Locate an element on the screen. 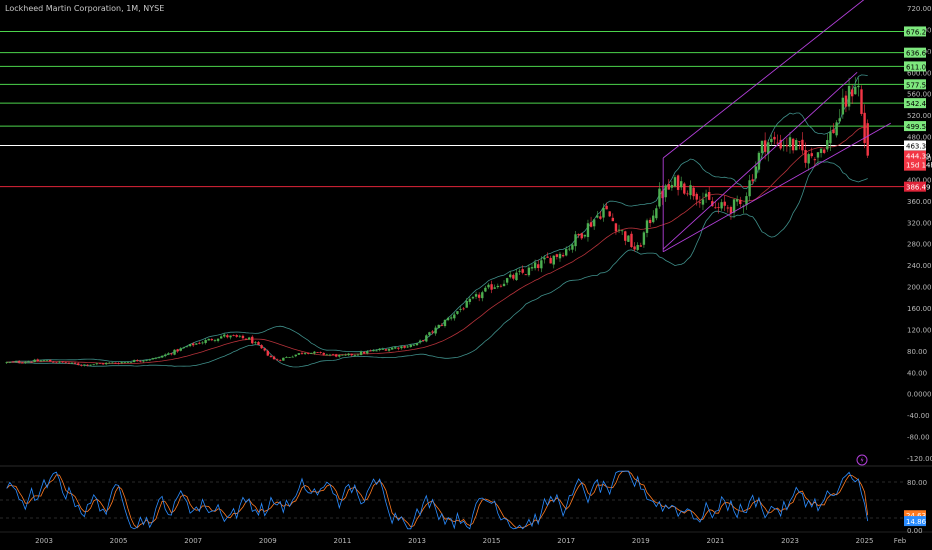  price-tick-label: 480.00 is located at coordinates (919, 138).